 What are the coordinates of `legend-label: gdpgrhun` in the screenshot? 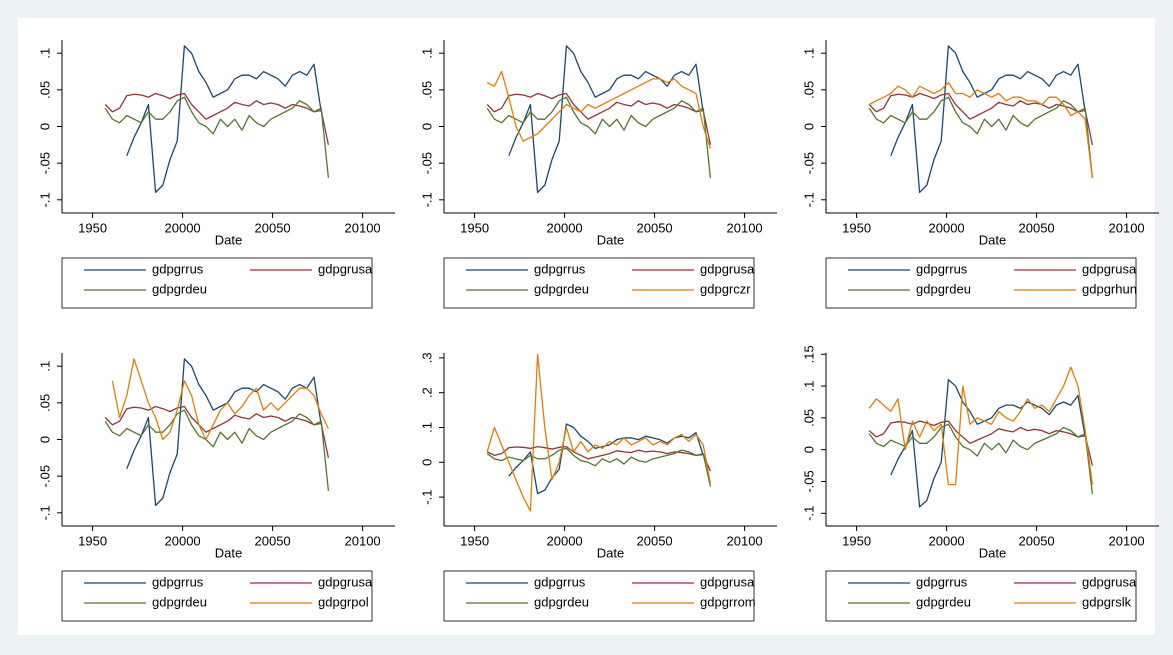 It's located at (1109, 288).